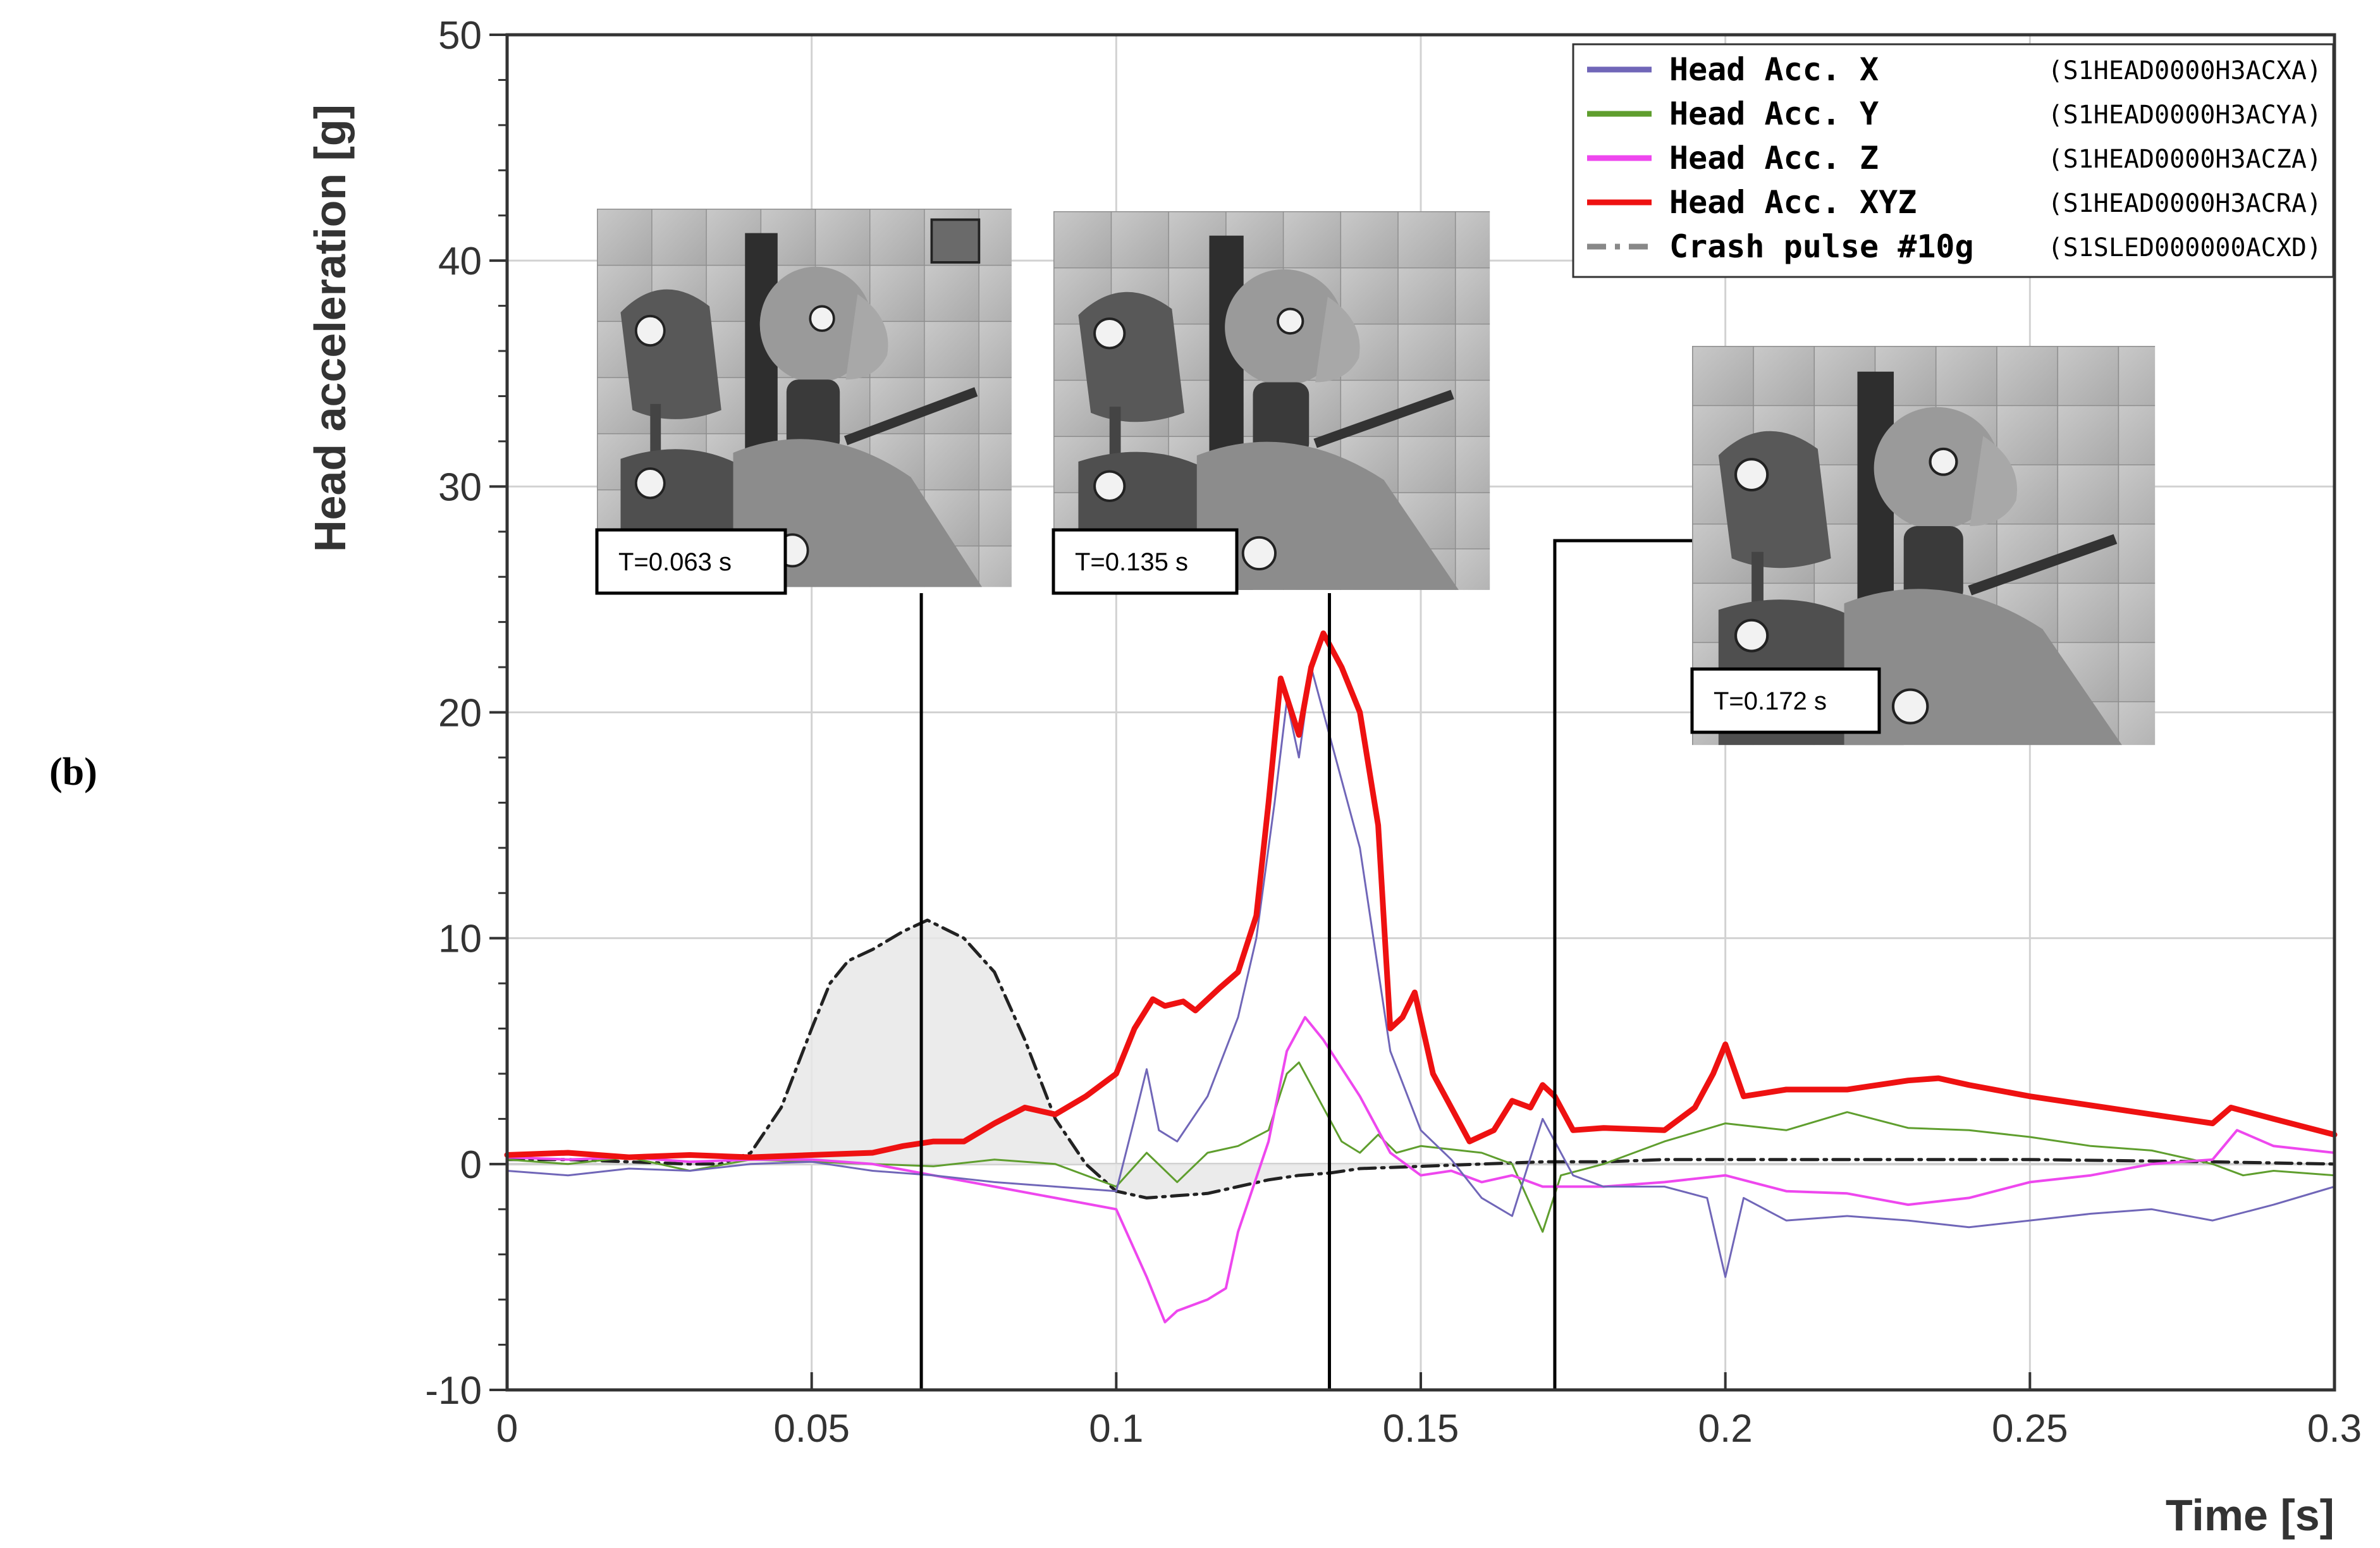 This screenshot has width=2380, height=1548. What do you see at coordinates (1131, 562) in the screenshot?
I see `annotation-label-2: T=0.135 s` at bounding box center [1131, 562].